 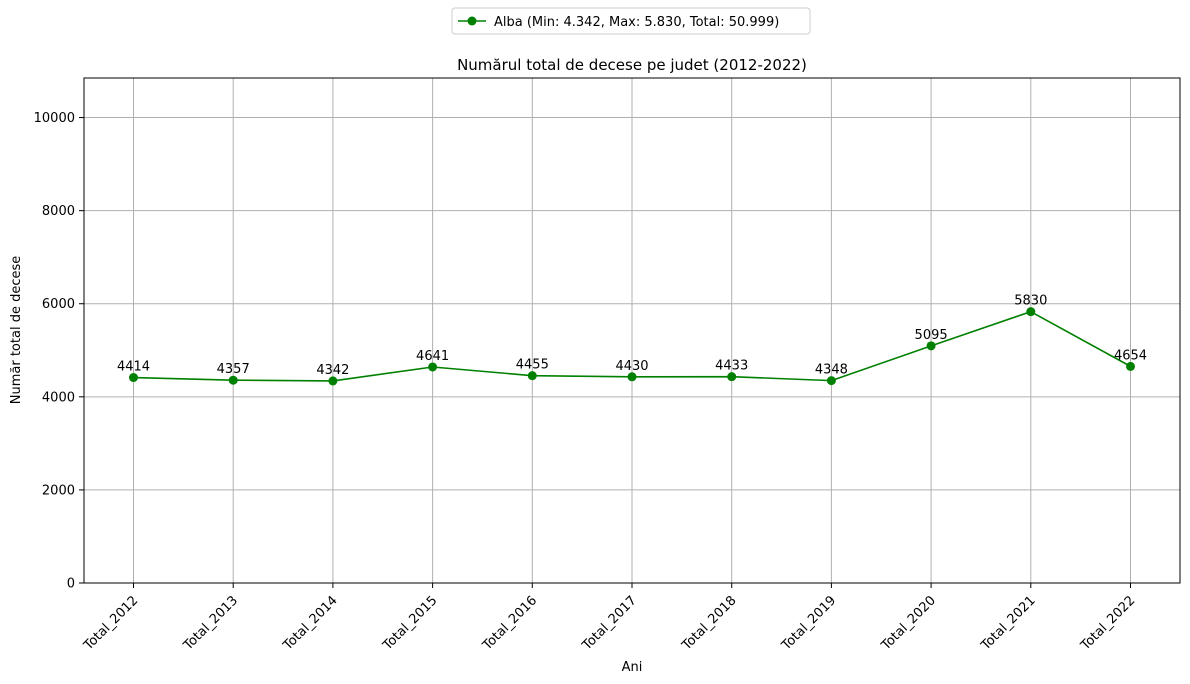 I want to click on x-tick-label: Total_2019, so click(x=808, y=623).